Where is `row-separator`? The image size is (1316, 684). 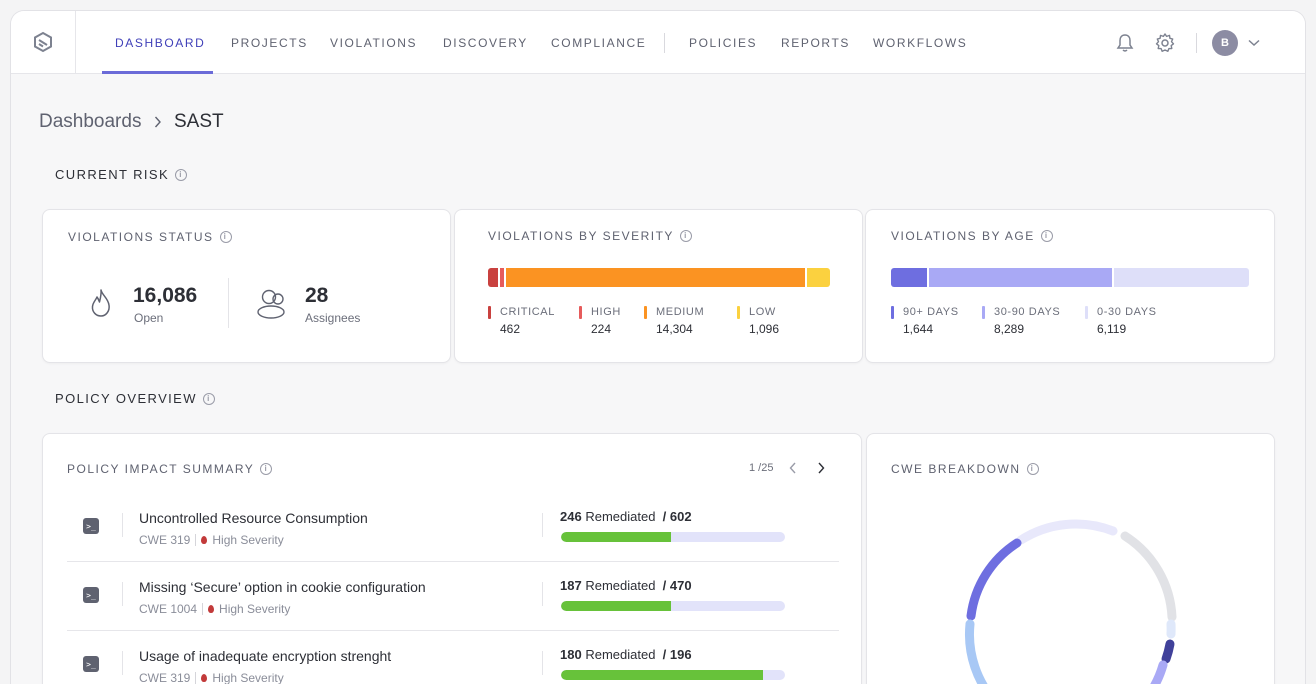
row-separator is located at coordinates (453, 630).